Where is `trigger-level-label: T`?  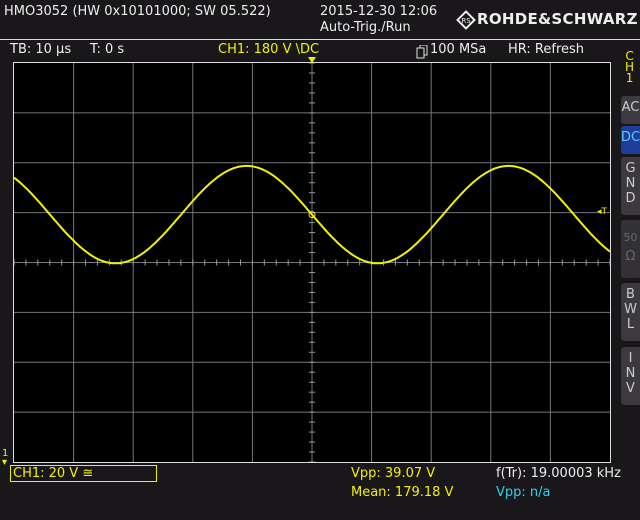
trigger-level-label: T is located at coordinates (604, 212).